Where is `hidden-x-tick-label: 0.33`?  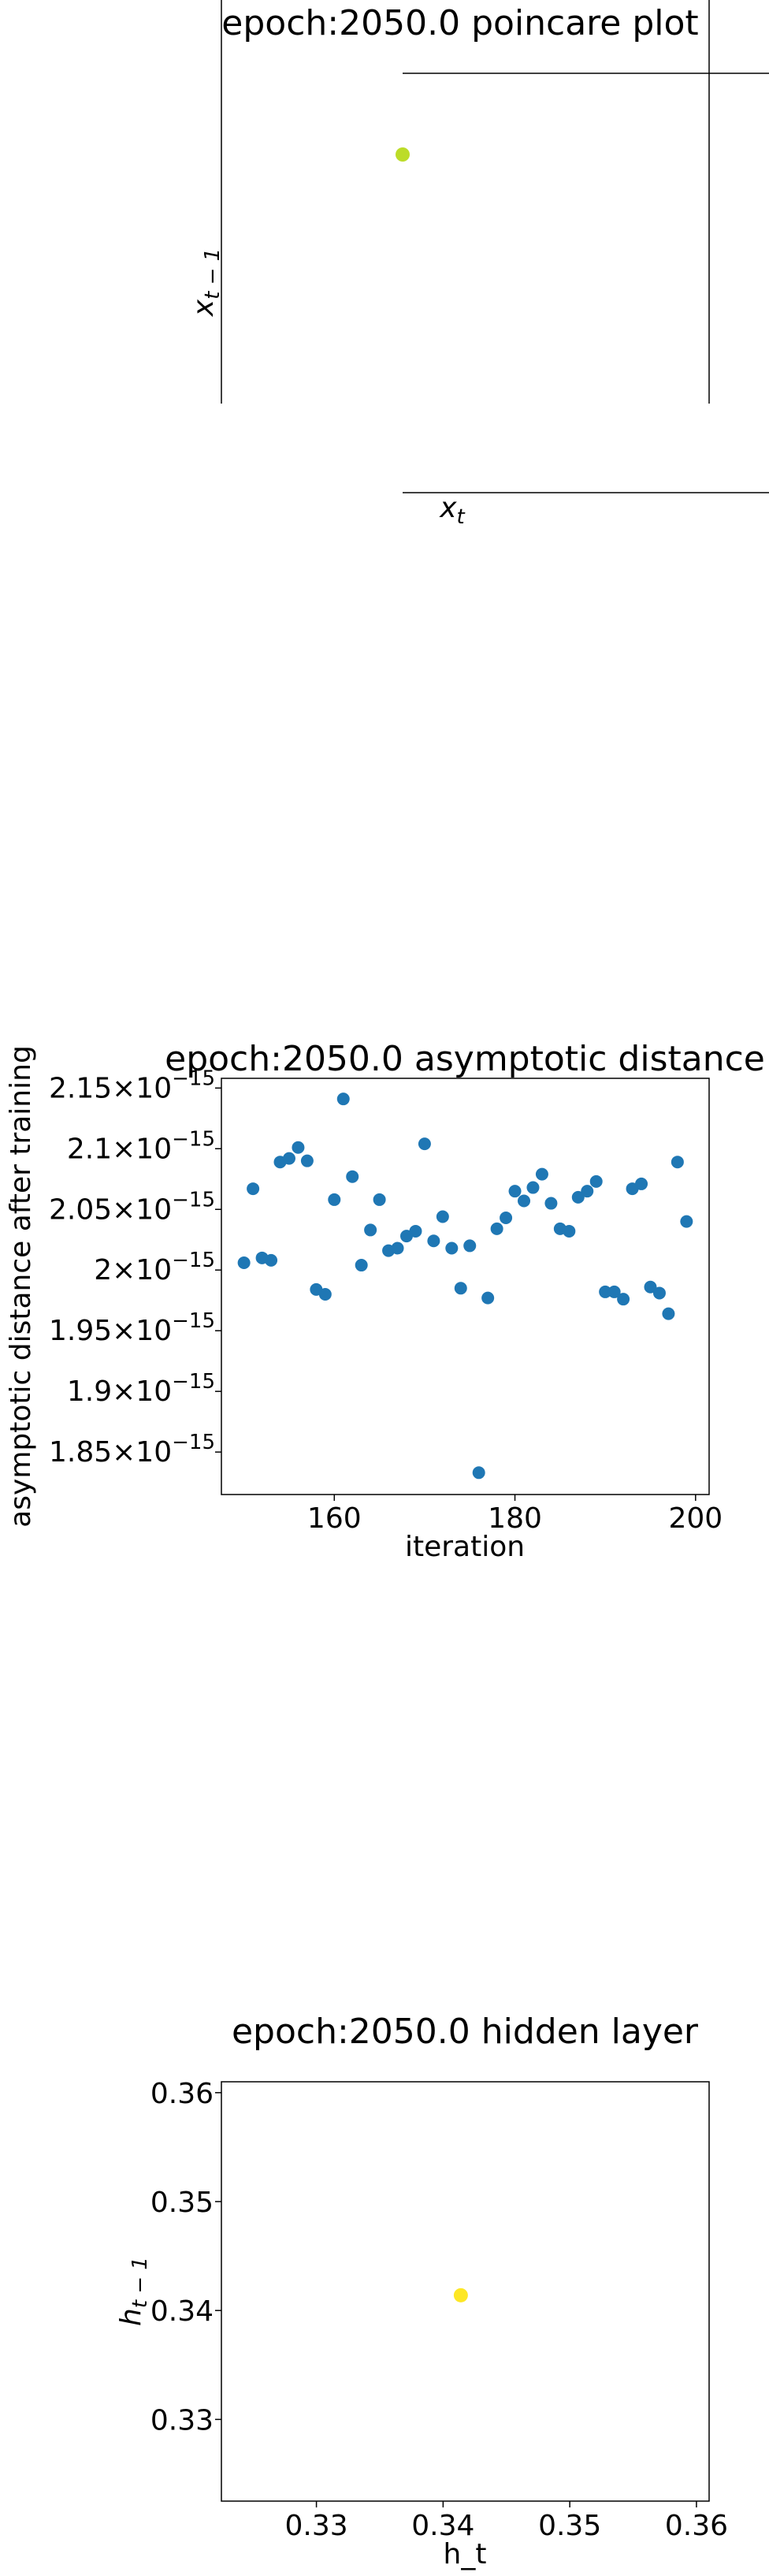 hidden-x-tick-label: 0.33 is located at coordinates (316, 2526).